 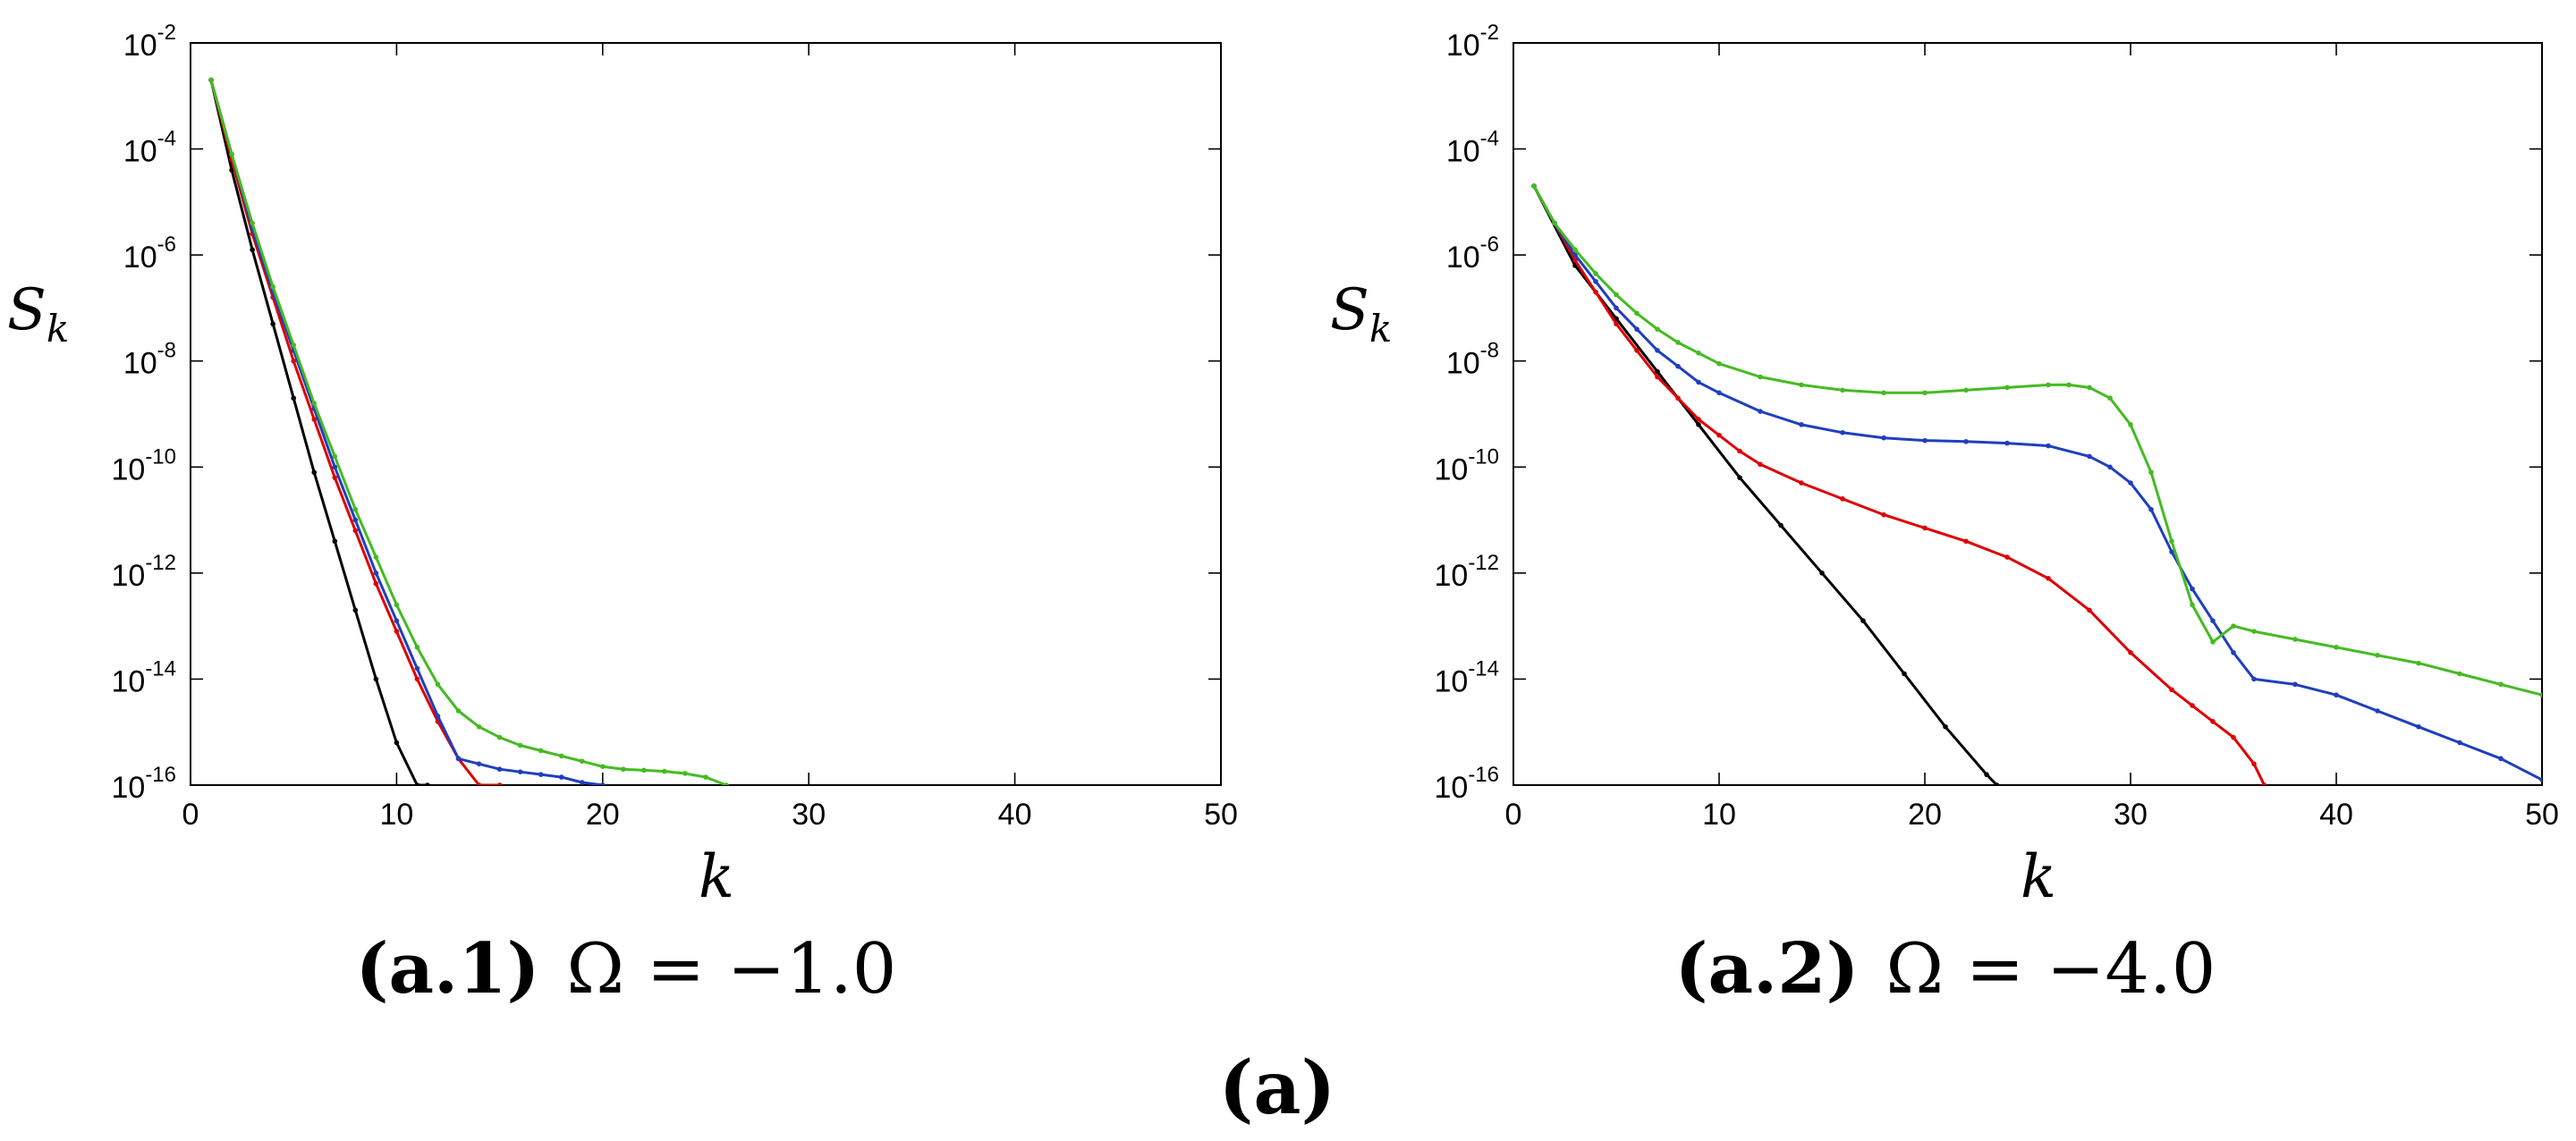 I want to click on x-tick-label: 20, so click(x=1925, y=815).